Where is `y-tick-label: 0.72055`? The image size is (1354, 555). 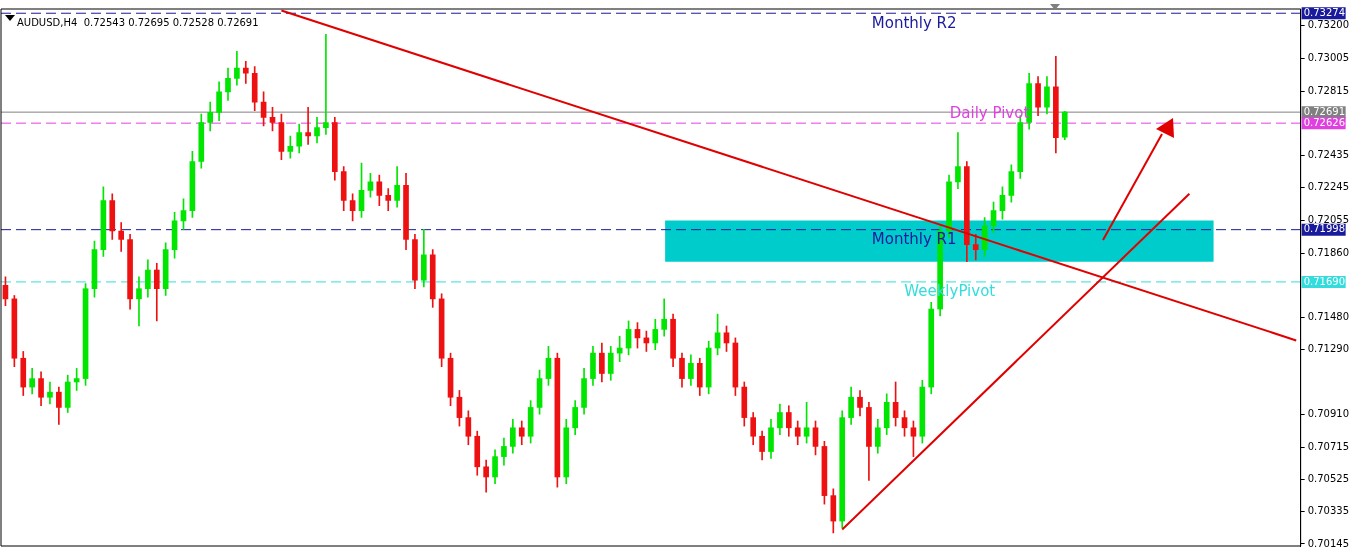
y-tick-label: 0.72055 is located at coordinates (1328, 219).